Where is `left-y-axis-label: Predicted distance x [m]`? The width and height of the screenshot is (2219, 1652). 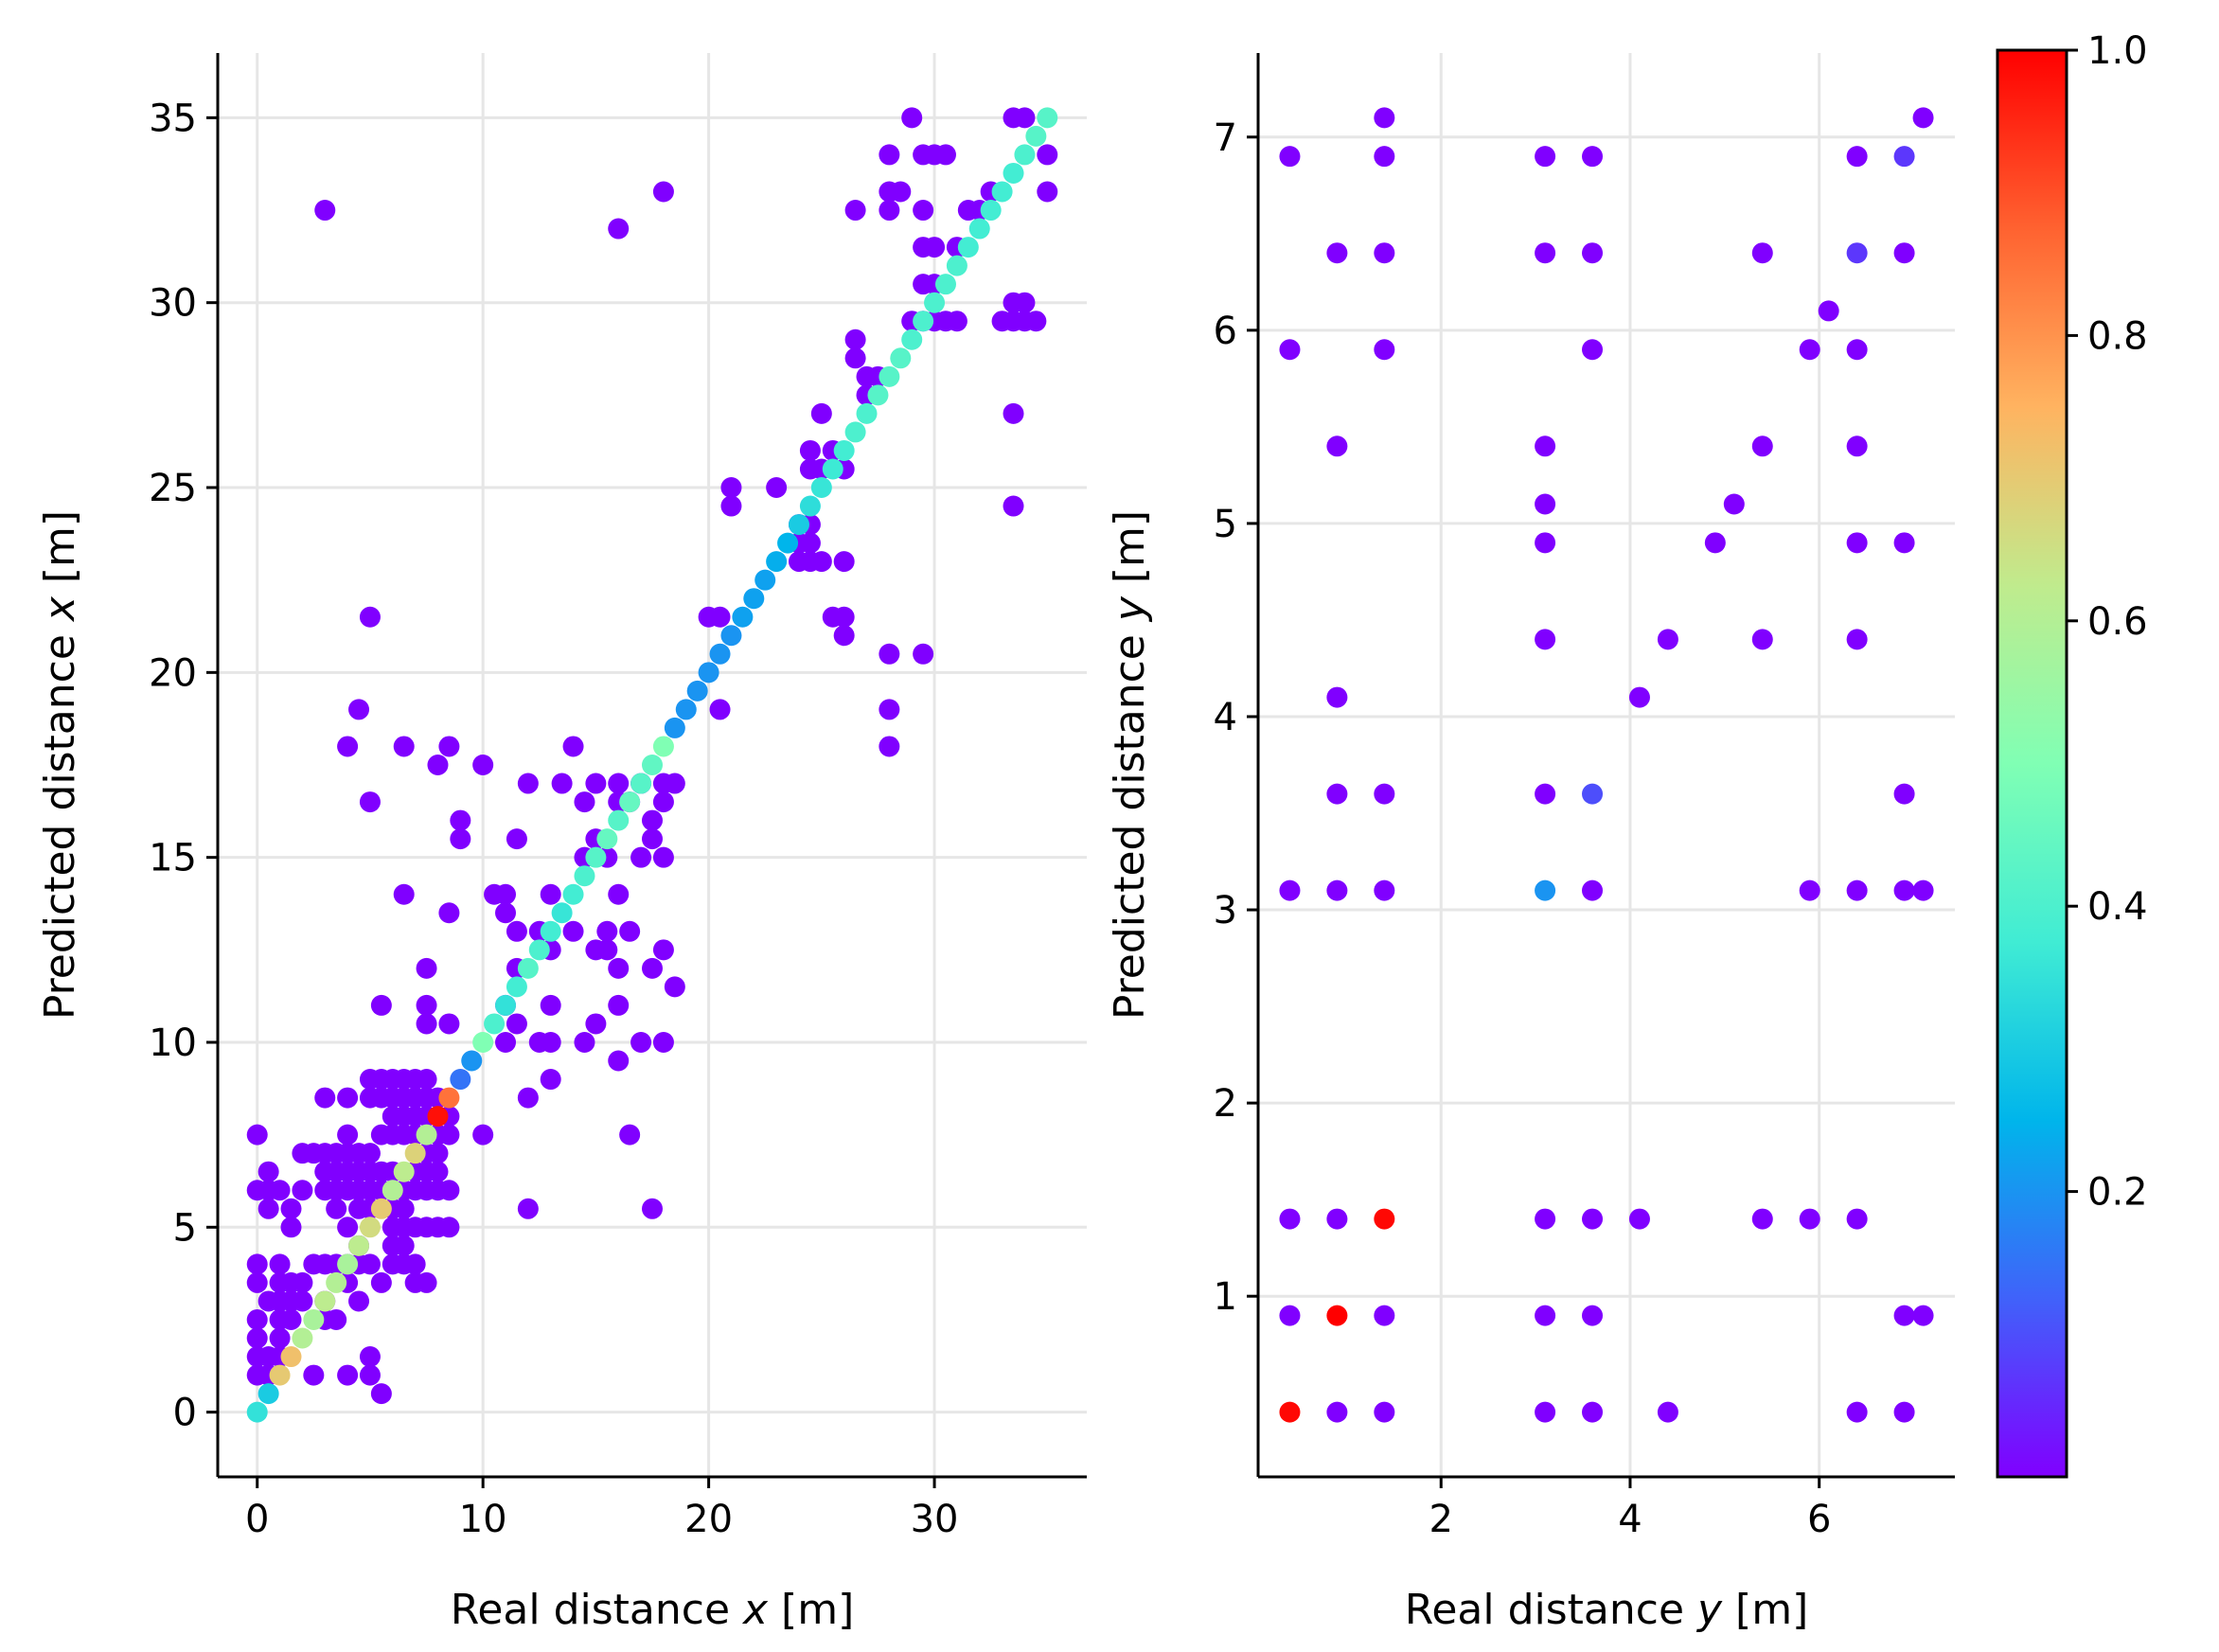
left-y-axis-label: Predicted distance x [m] is located at coordinates (60, 765).